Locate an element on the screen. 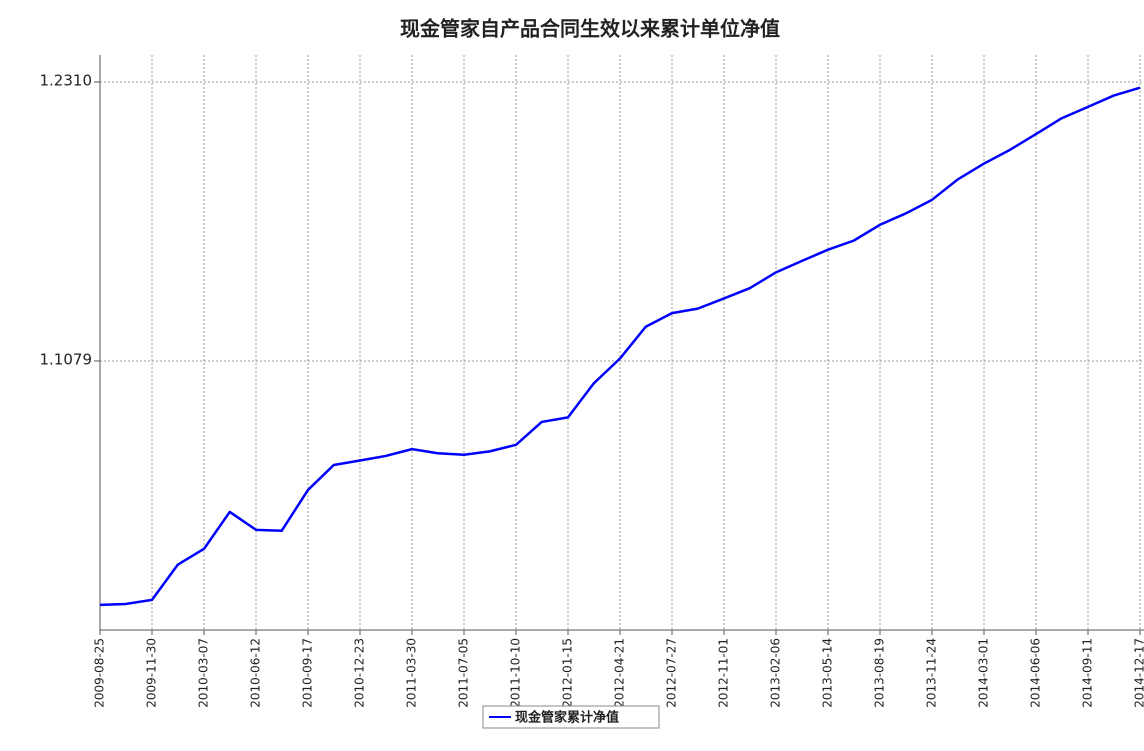 The height and width of the screenshot is (751, 1144). legend-label: 现金管家累计净值 is located at coordinates (567, 718).